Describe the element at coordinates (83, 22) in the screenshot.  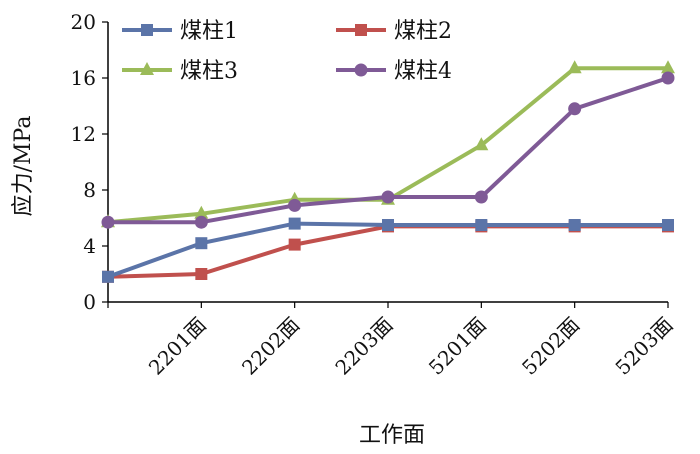
I see `y-tick-label: 20` at that location.